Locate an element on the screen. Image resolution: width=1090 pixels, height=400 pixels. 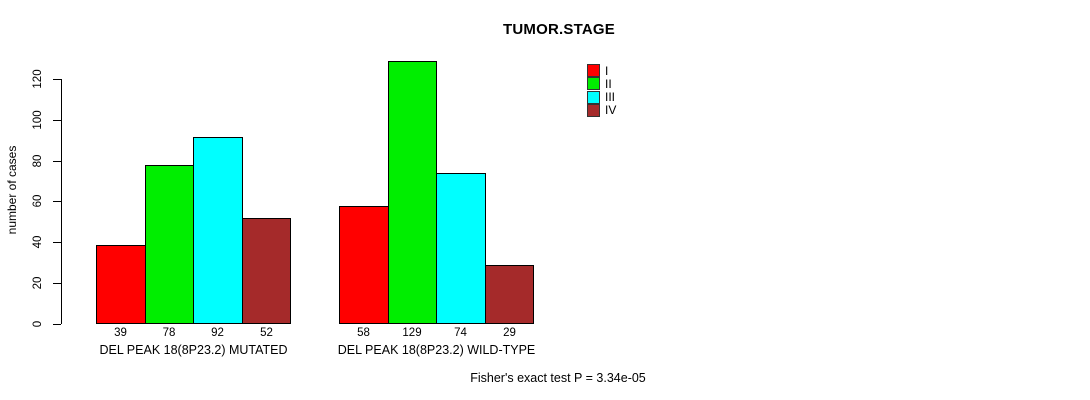
bar-value-label: 74 is located at coordinates (460, 333).